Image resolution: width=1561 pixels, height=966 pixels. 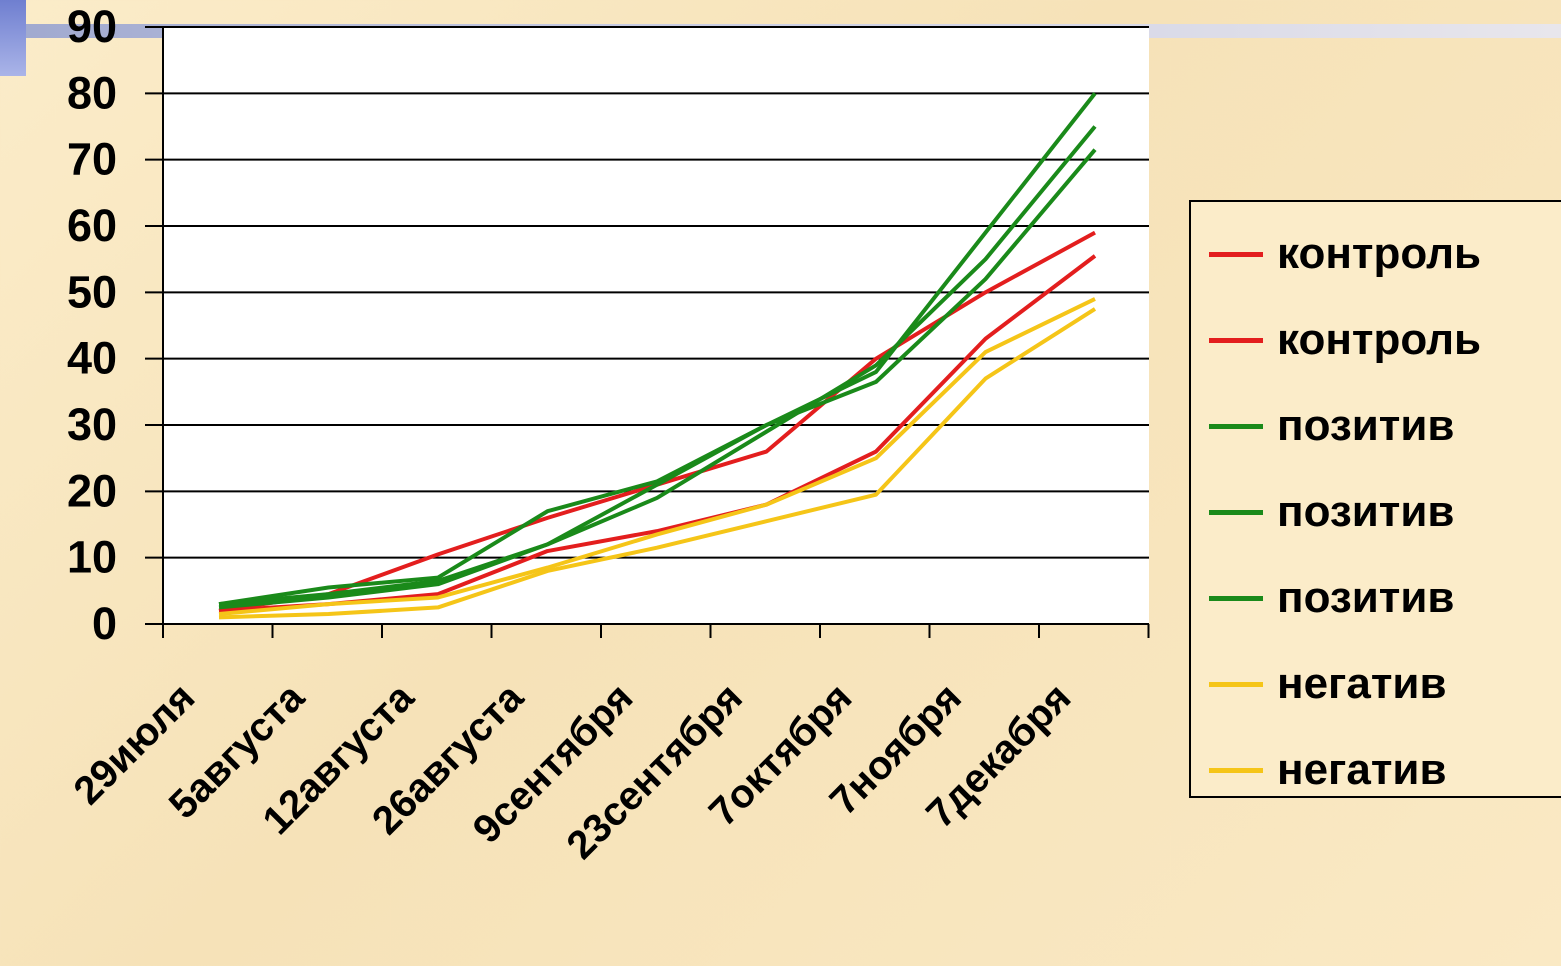 I want to click on y-tick-label: 90, so click(x=92, y=26).